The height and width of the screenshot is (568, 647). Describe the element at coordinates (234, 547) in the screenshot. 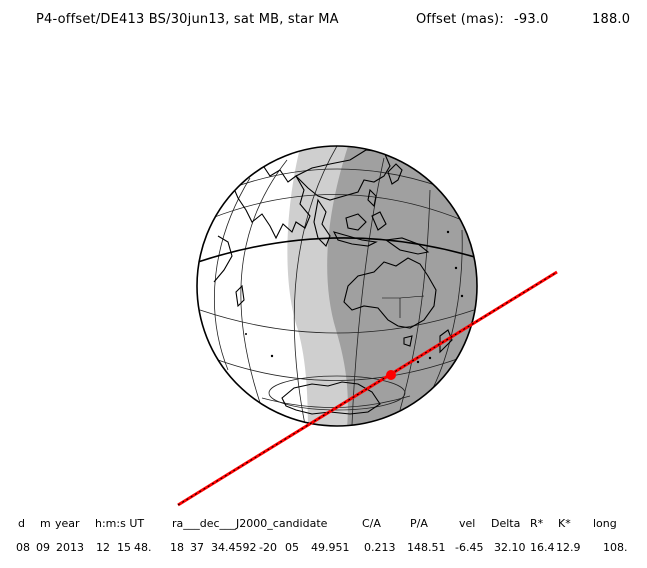

I see `table-cell-ra-s: 34.4592` at that location.